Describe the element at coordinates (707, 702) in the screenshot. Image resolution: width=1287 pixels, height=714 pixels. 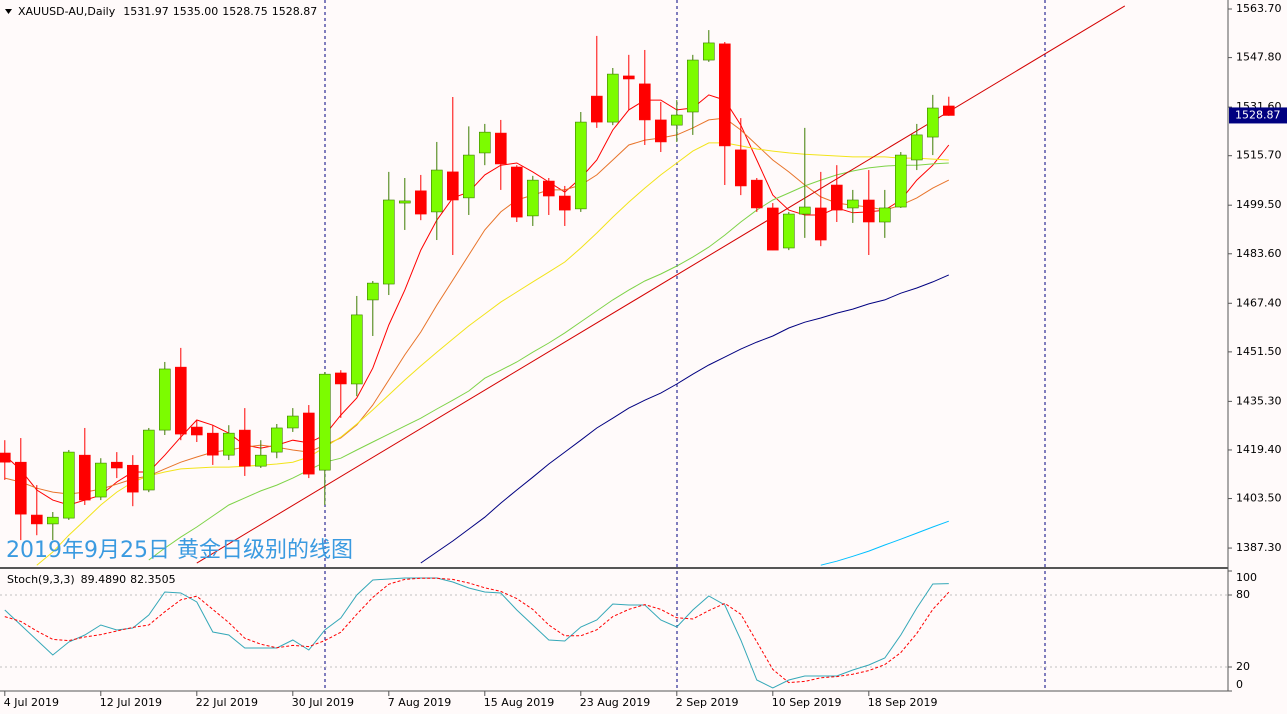
I see `x-tick-label: 2 Sep 2019` at that location.